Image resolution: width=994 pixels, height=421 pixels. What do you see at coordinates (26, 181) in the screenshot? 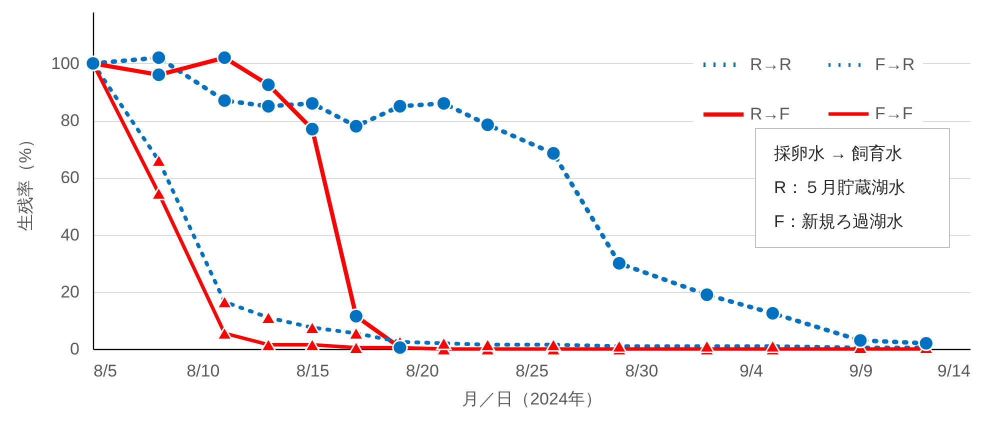
I see `y-axis-title: 生残率（%）` at bounding box center [26, 181].